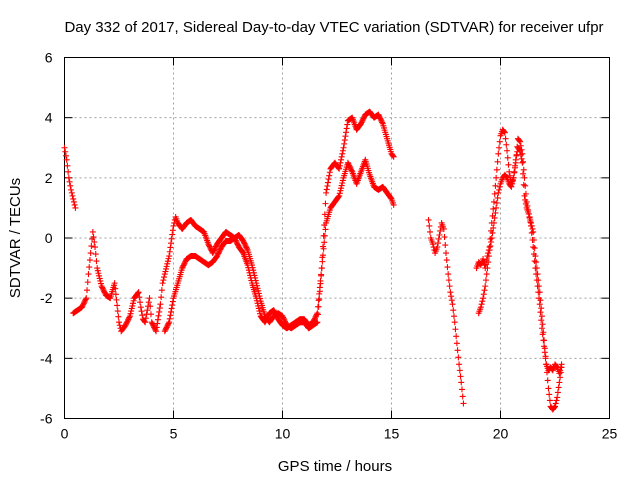 This screenshot has width=640, height=480. What do you see at coordinates (46, 298) in the screenshot?
I see `y-tick-label: -2` at bounding box center [46, 298].